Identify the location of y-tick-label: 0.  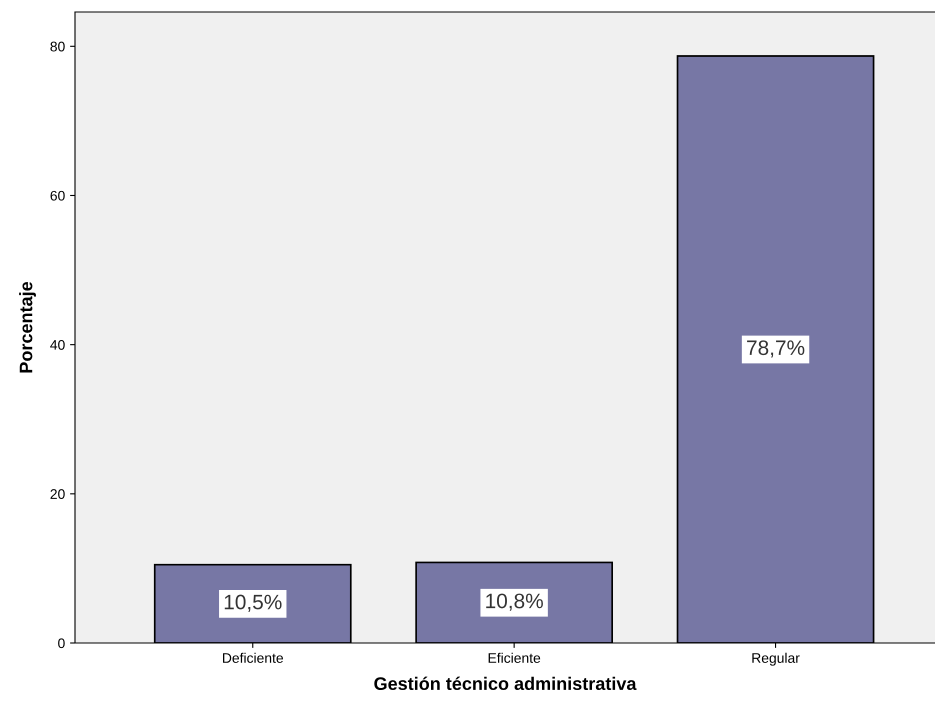
(61, 643).